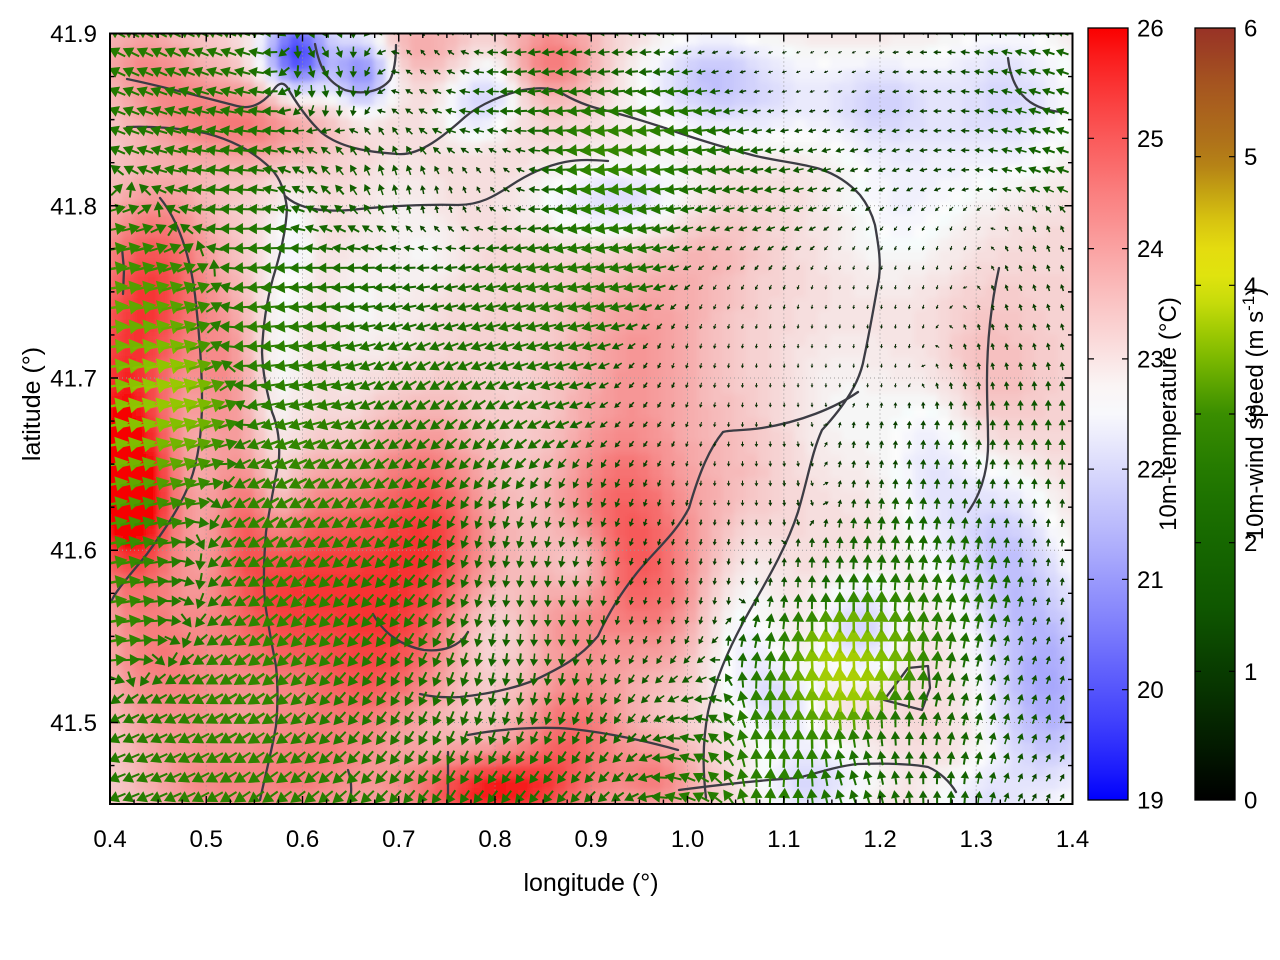 This screenshot has width=1280, height=960. I want to click on svg-text: 0.8, so click(494, 839).